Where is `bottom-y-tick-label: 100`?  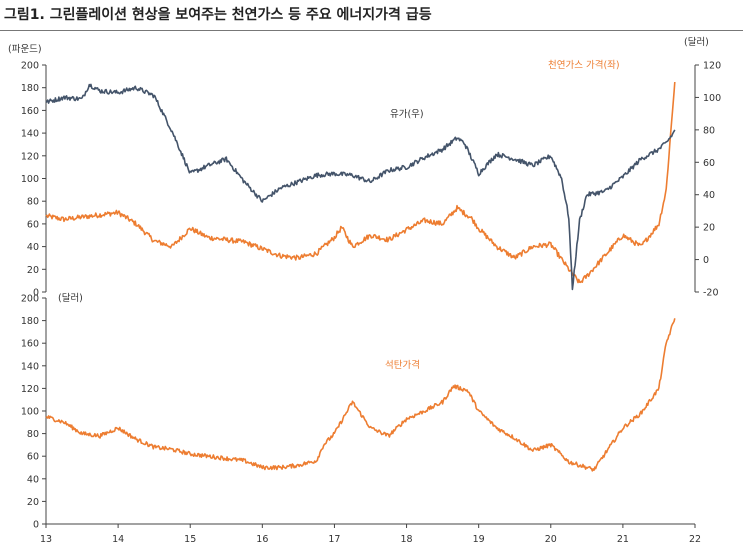 bottom-y-tick-label: 100 is located at coordinates (30, 412).